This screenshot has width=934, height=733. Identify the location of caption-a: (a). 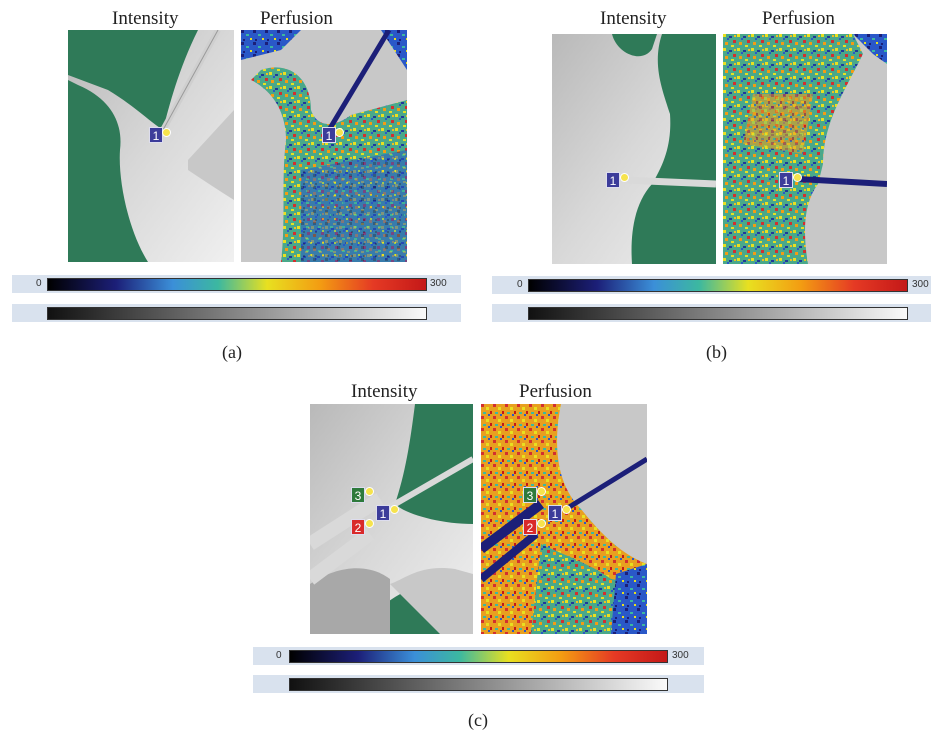
(232, 352).